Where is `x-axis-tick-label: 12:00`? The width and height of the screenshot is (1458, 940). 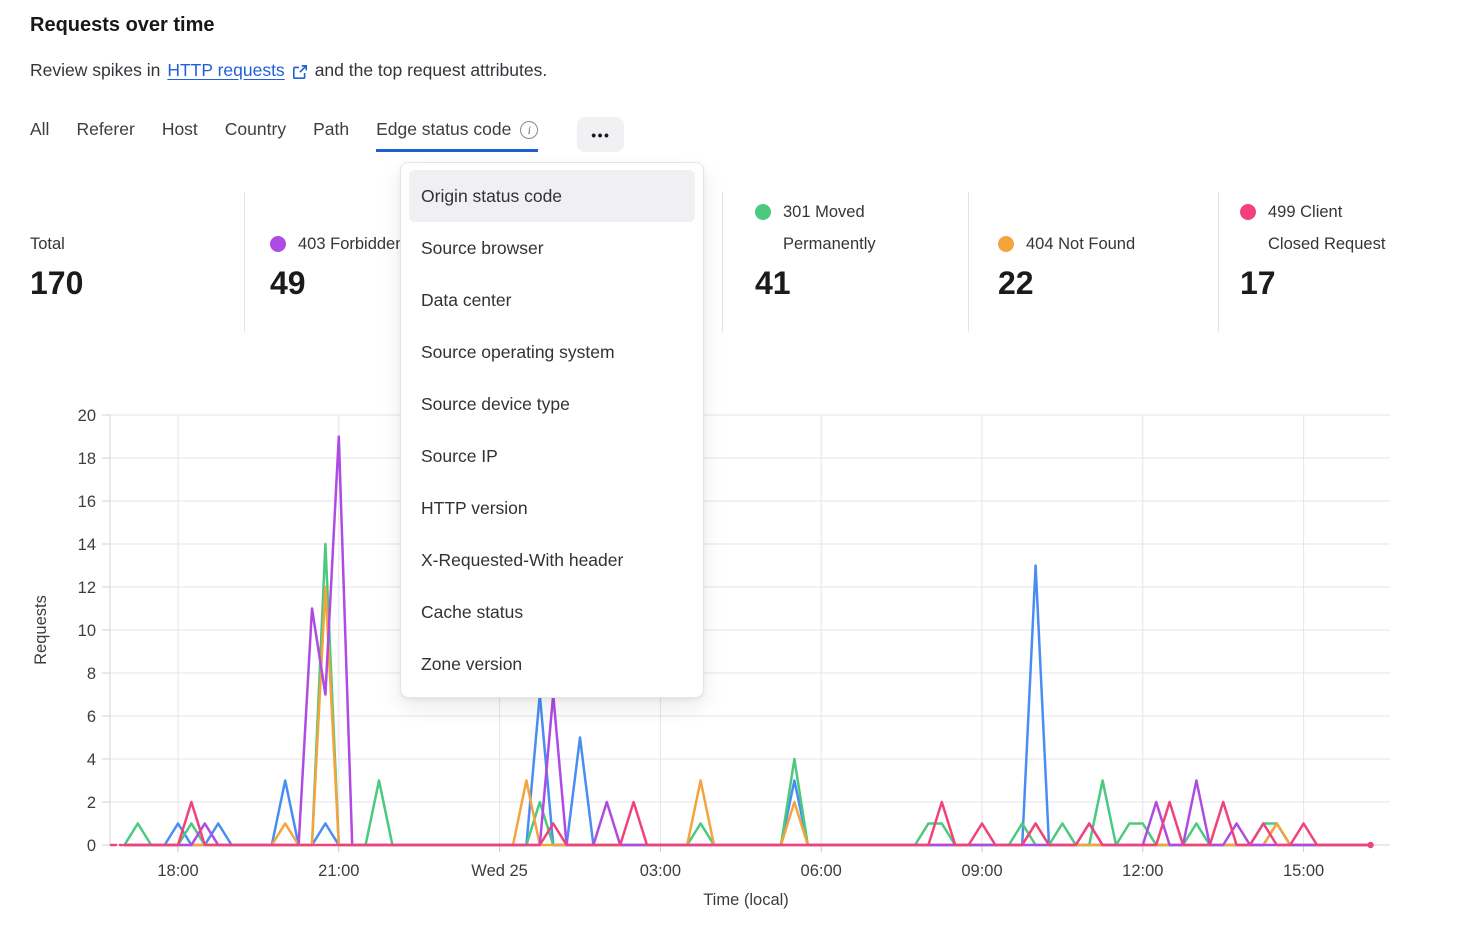
x-axis-tick-label: 12:00 is located at coordinates (1142, 871).